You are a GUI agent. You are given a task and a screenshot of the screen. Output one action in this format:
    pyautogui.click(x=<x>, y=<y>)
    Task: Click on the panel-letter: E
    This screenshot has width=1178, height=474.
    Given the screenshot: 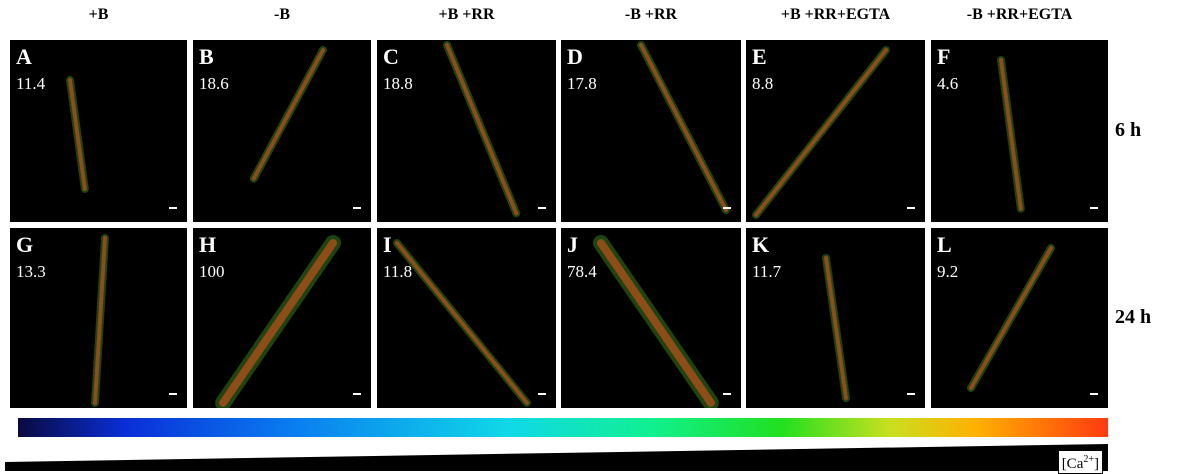 What is the action you would take?
    pyautogui.click(x=759, y=56)
    